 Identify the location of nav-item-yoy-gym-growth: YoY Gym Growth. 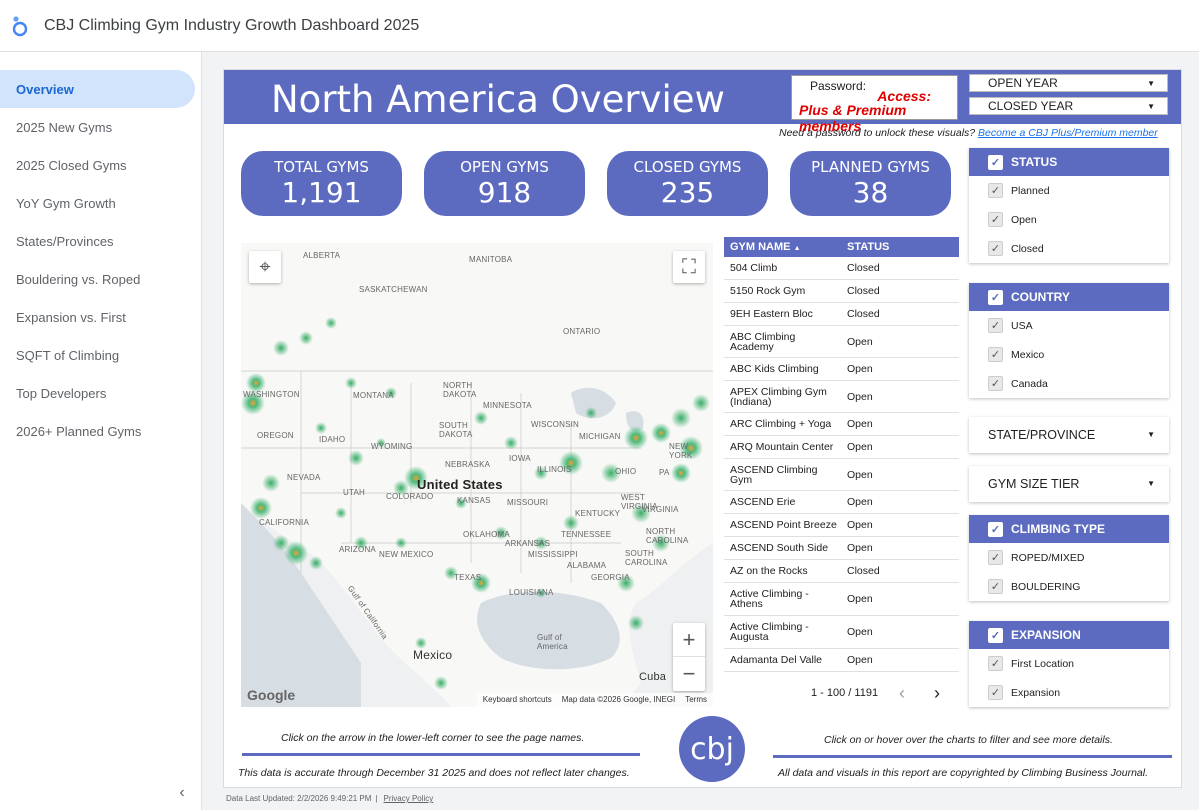
(66, 203).